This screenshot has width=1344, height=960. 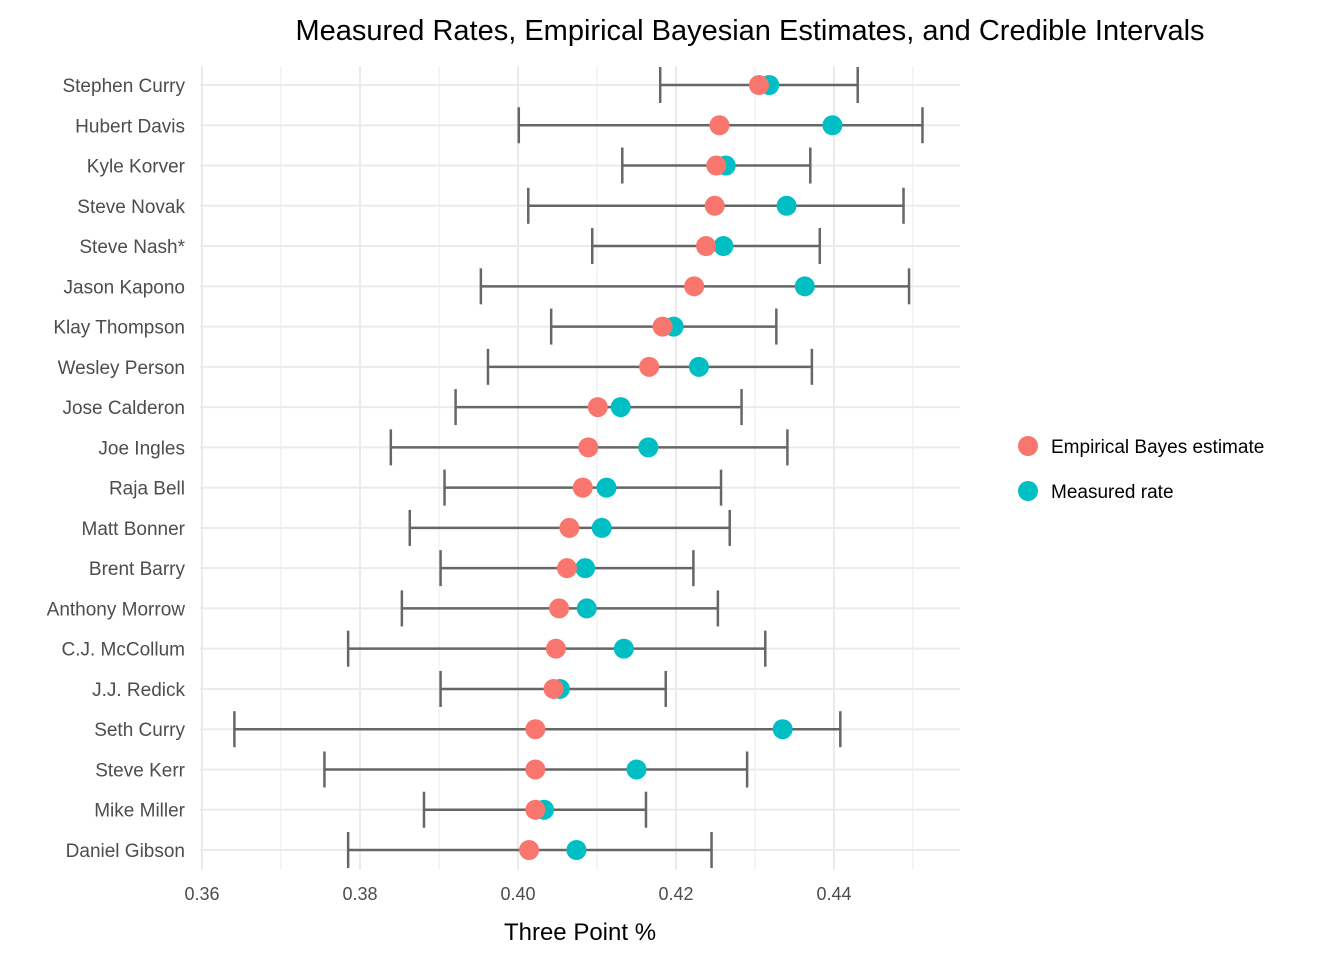 What do you see at coordinates (140, 770) in the screenshot?
I see `y-tick-label: Steve Kerr` at bounding box center [140, 770].